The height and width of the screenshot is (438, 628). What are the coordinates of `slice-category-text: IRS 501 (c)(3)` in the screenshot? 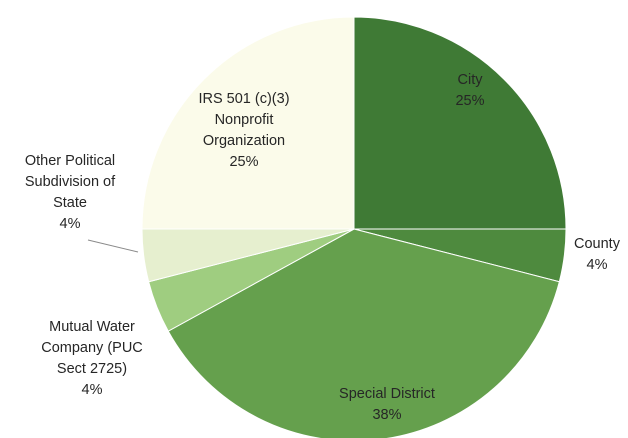 It's located at (243, 99).